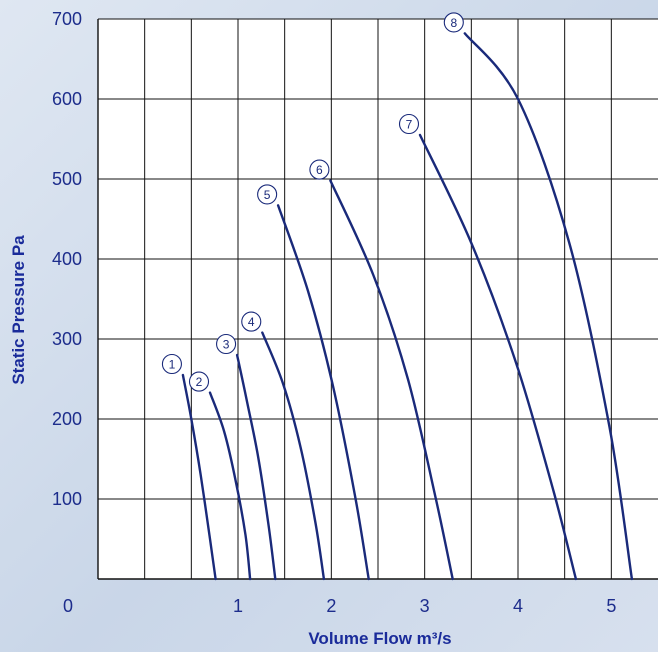 The width and height of the screenshot is (658, 652). I want to click on curve-label-1: 1, so click(171, 364).